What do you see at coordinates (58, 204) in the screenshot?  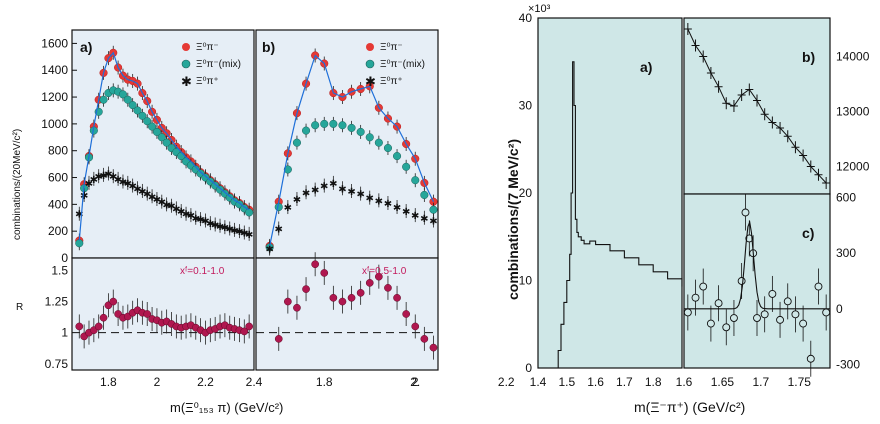 I see `left-ytick-top: 400` at bounding box center [58, 204].